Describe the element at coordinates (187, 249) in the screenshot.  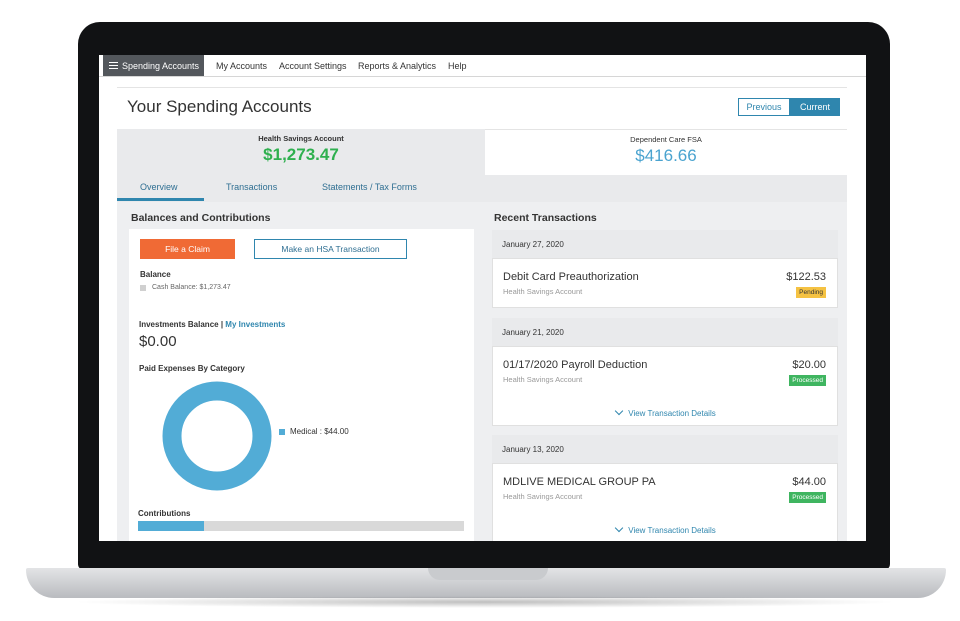
I see `file-claim-button: File a Claim` at that location.